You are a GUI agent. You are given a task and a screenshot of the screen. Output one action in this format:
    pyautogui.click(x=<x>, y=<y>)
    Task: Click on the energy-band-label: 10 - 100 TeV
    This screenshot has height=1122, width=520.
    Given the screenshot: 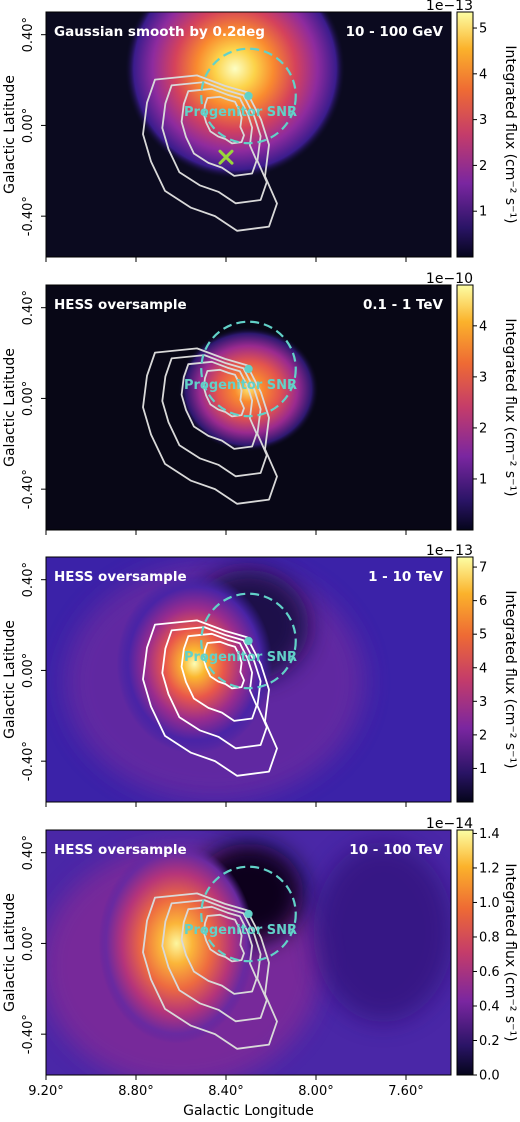 What is the action you would take?
    pyautogui.click(x=396, y=850)
    